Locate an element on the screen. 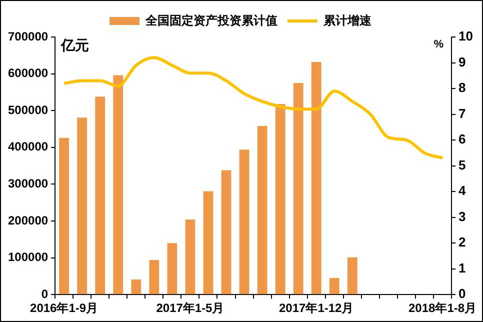 The height and width of the screenshot is (322, 483). x-tick-label: 2017年1-12月 is located at coordinates (316, 308).